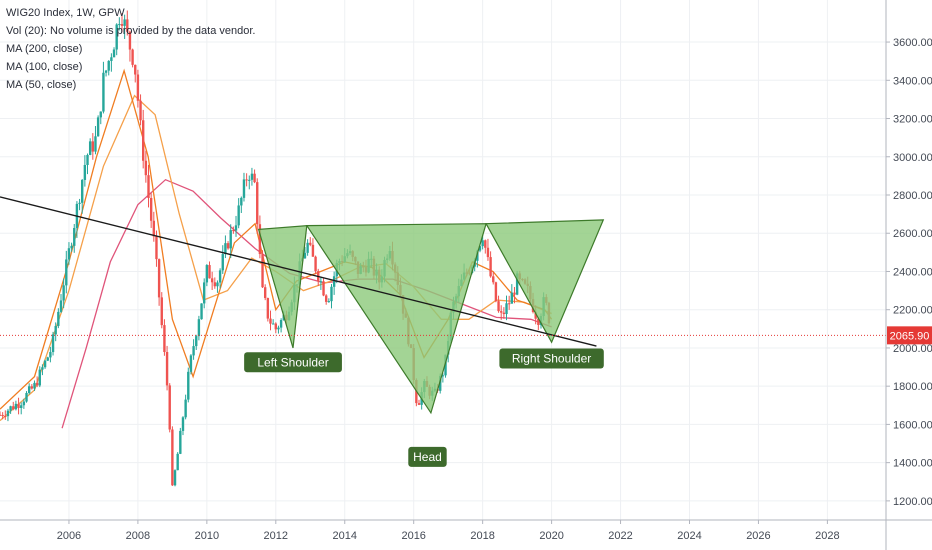 The height and width of the screenshot is (550, 932). I want to click on legend-ma100: MA (100, close), so click(44, 67).